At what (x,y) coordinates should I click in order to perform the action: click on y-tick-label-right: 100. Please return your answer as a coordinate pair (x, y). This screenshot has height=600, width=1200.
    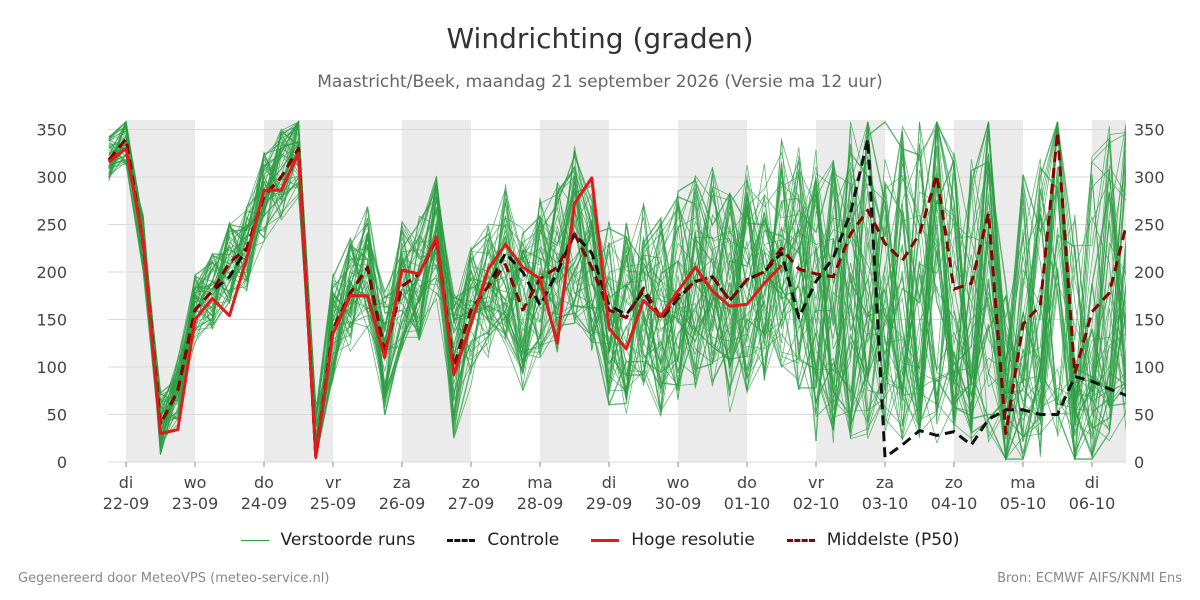
    Looking at the image, I should click on (1149, 367).